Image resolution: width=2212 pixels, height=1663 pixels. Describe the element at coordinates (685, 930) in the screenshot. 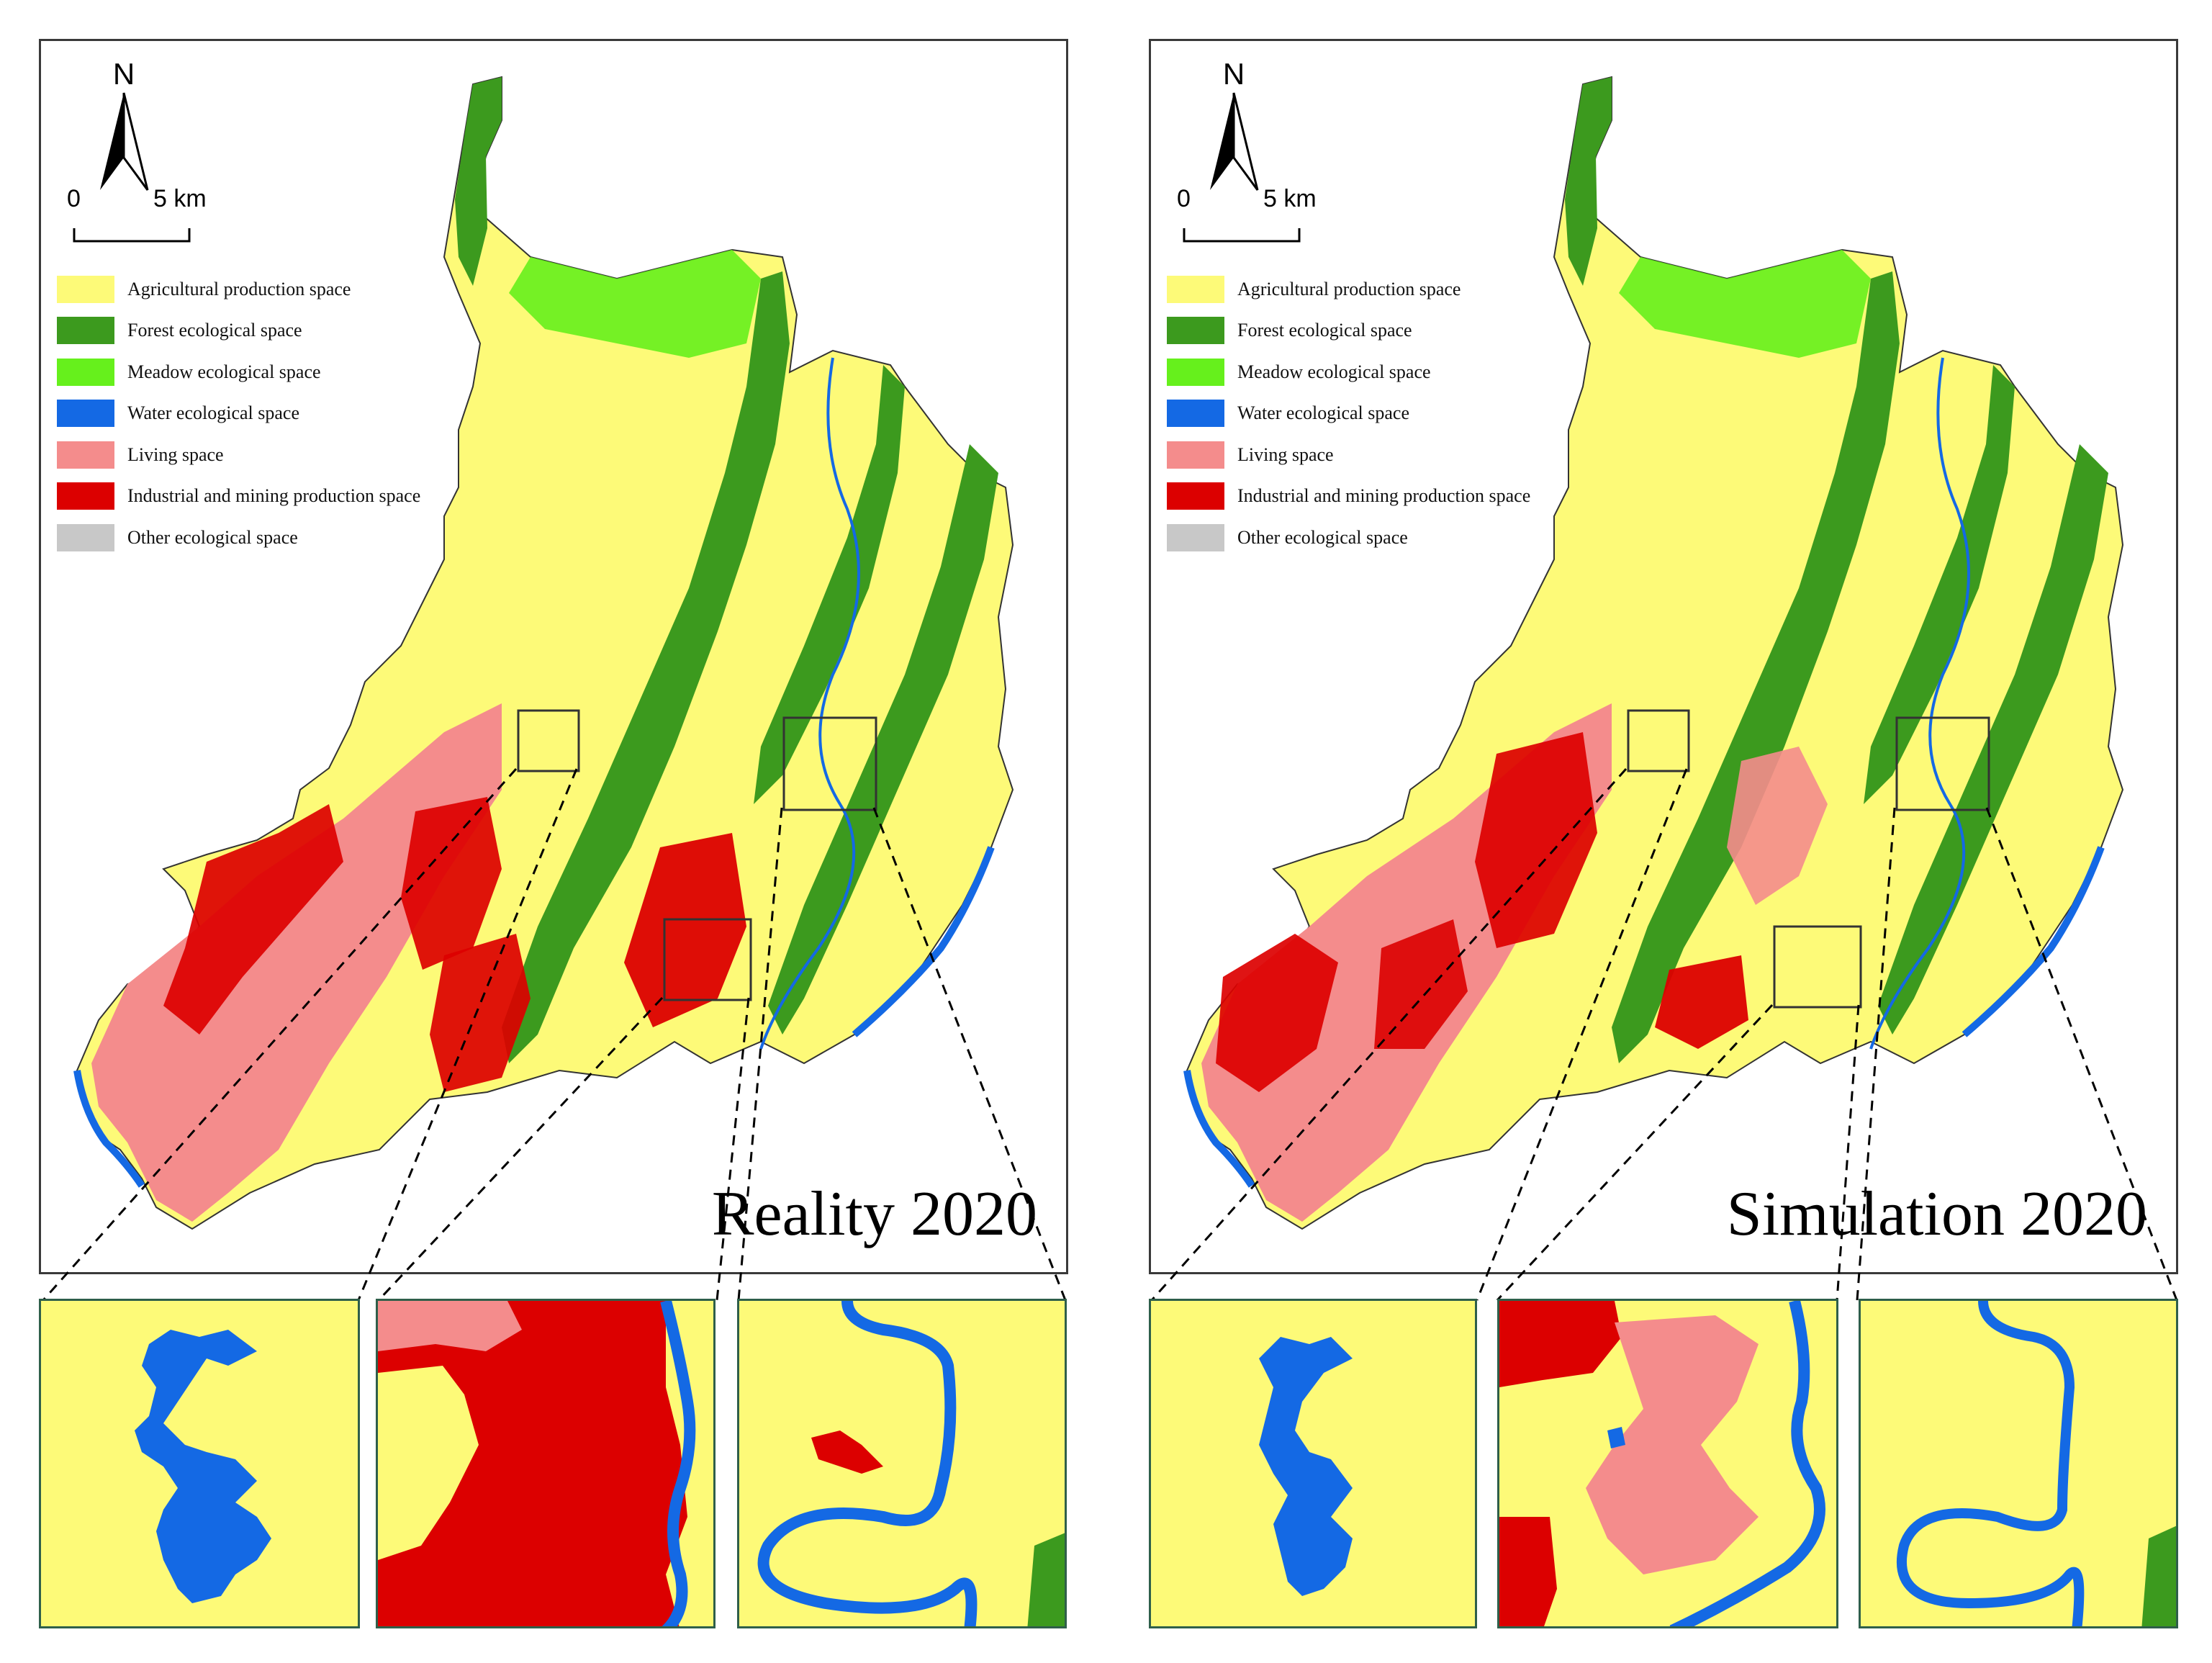

I see `industrial-block-east` at that location.